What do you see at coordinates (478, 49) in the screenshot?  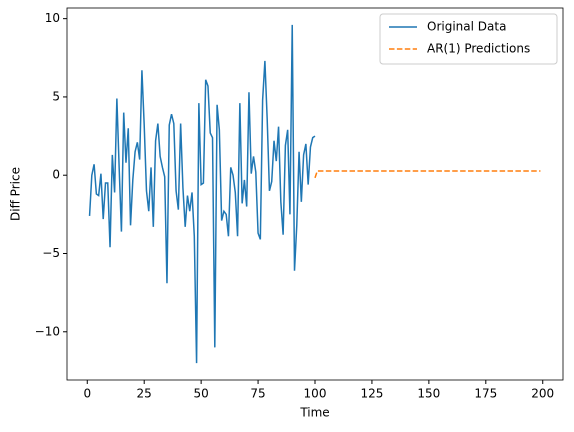 I see `legend-label: AR(1) Predictions` at bounding box center [478, 49].